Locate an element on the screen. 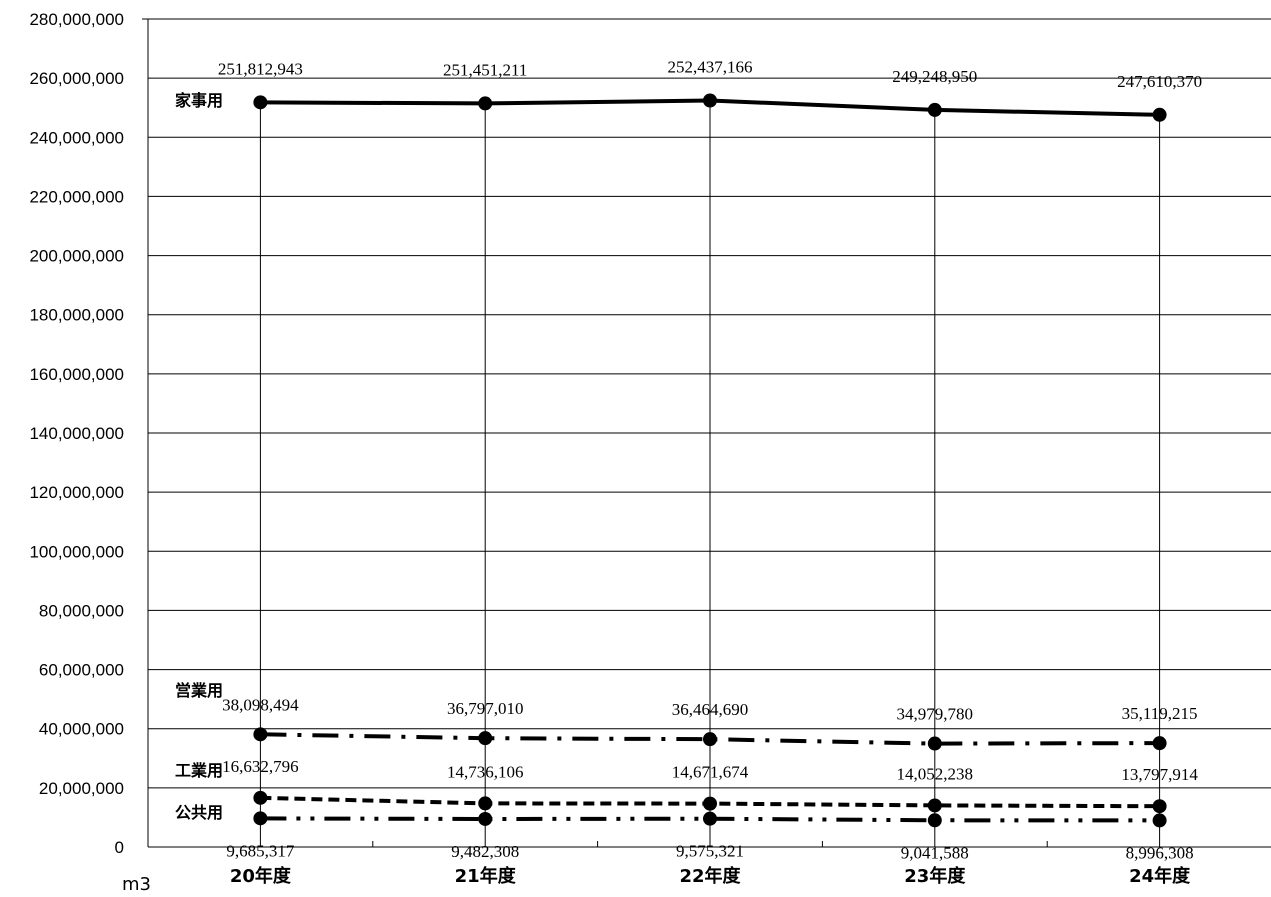 The width and height of the screenshot is (1271, 897). series-name-label: 公共用 is located at coordinates (199, 812).